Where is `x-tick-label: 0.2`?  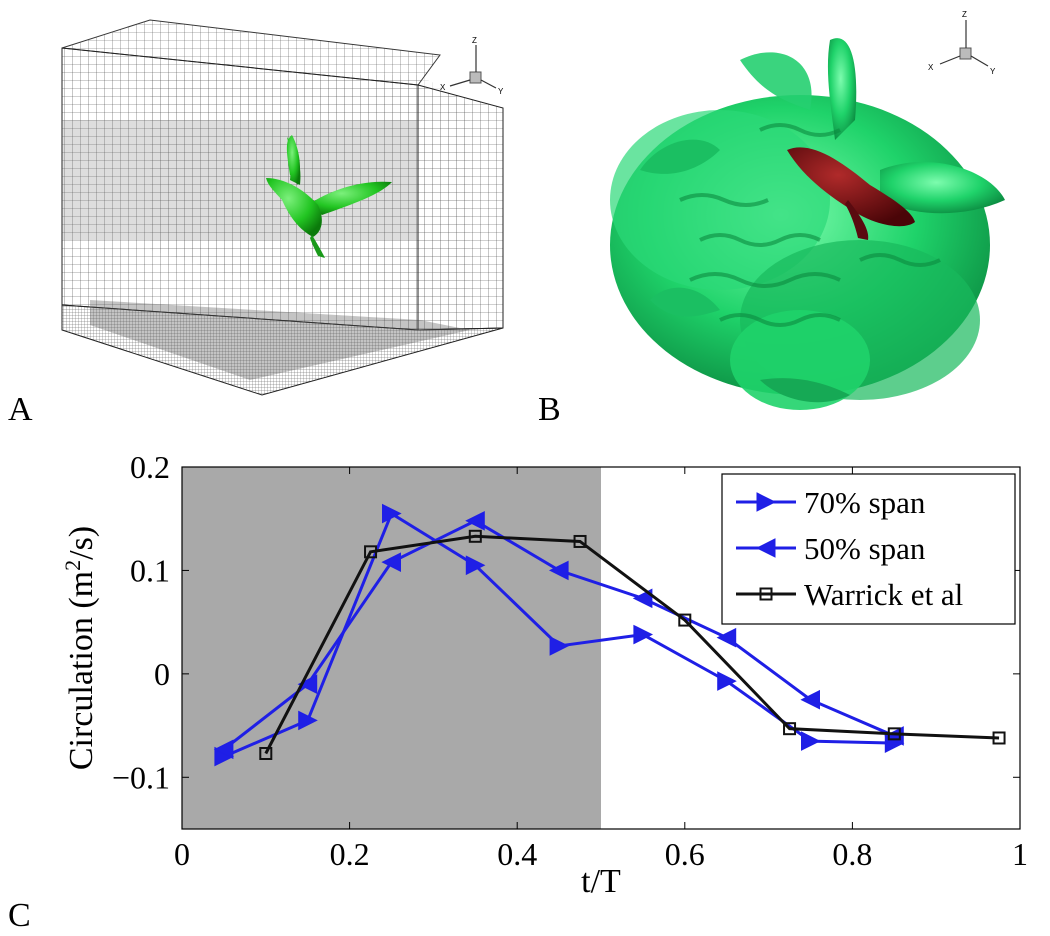 x-tick-label: 0.2 is located at coordinates (350, 854).